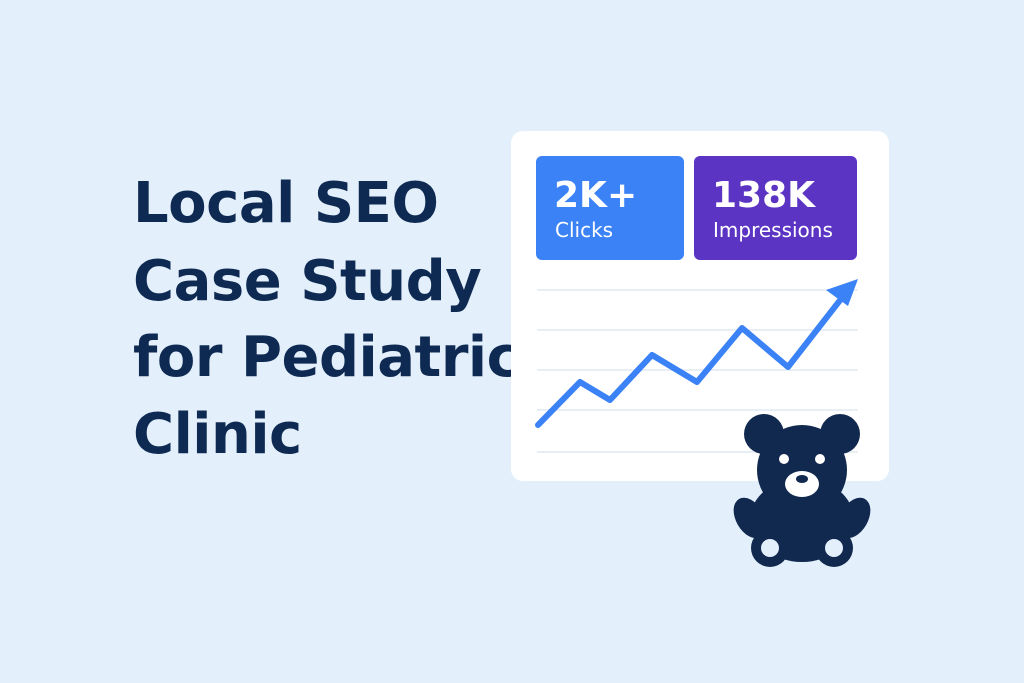 The width and height of the screenshot is (1024, 683). Describe the element at coordinates (286, 203) in the screenshot. I see `title-line: Local SEO` at that location.